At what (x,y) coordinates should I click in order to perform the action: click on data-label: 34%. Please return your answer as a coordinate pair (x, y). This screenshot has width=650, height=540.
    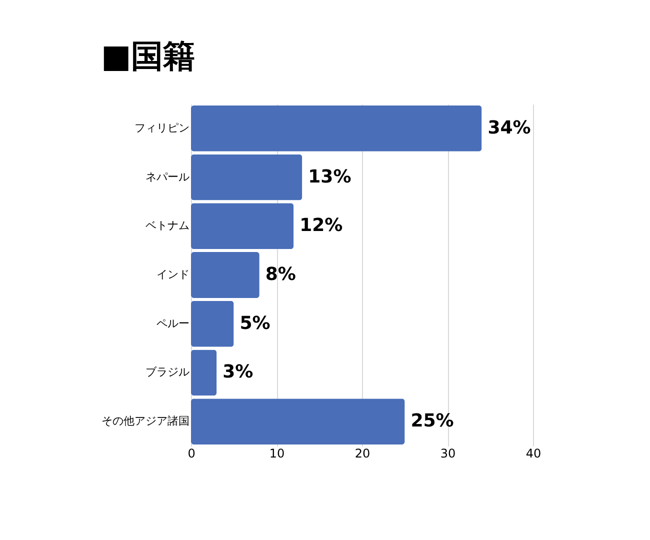
    Looking at the image, I should click on (509, 127).